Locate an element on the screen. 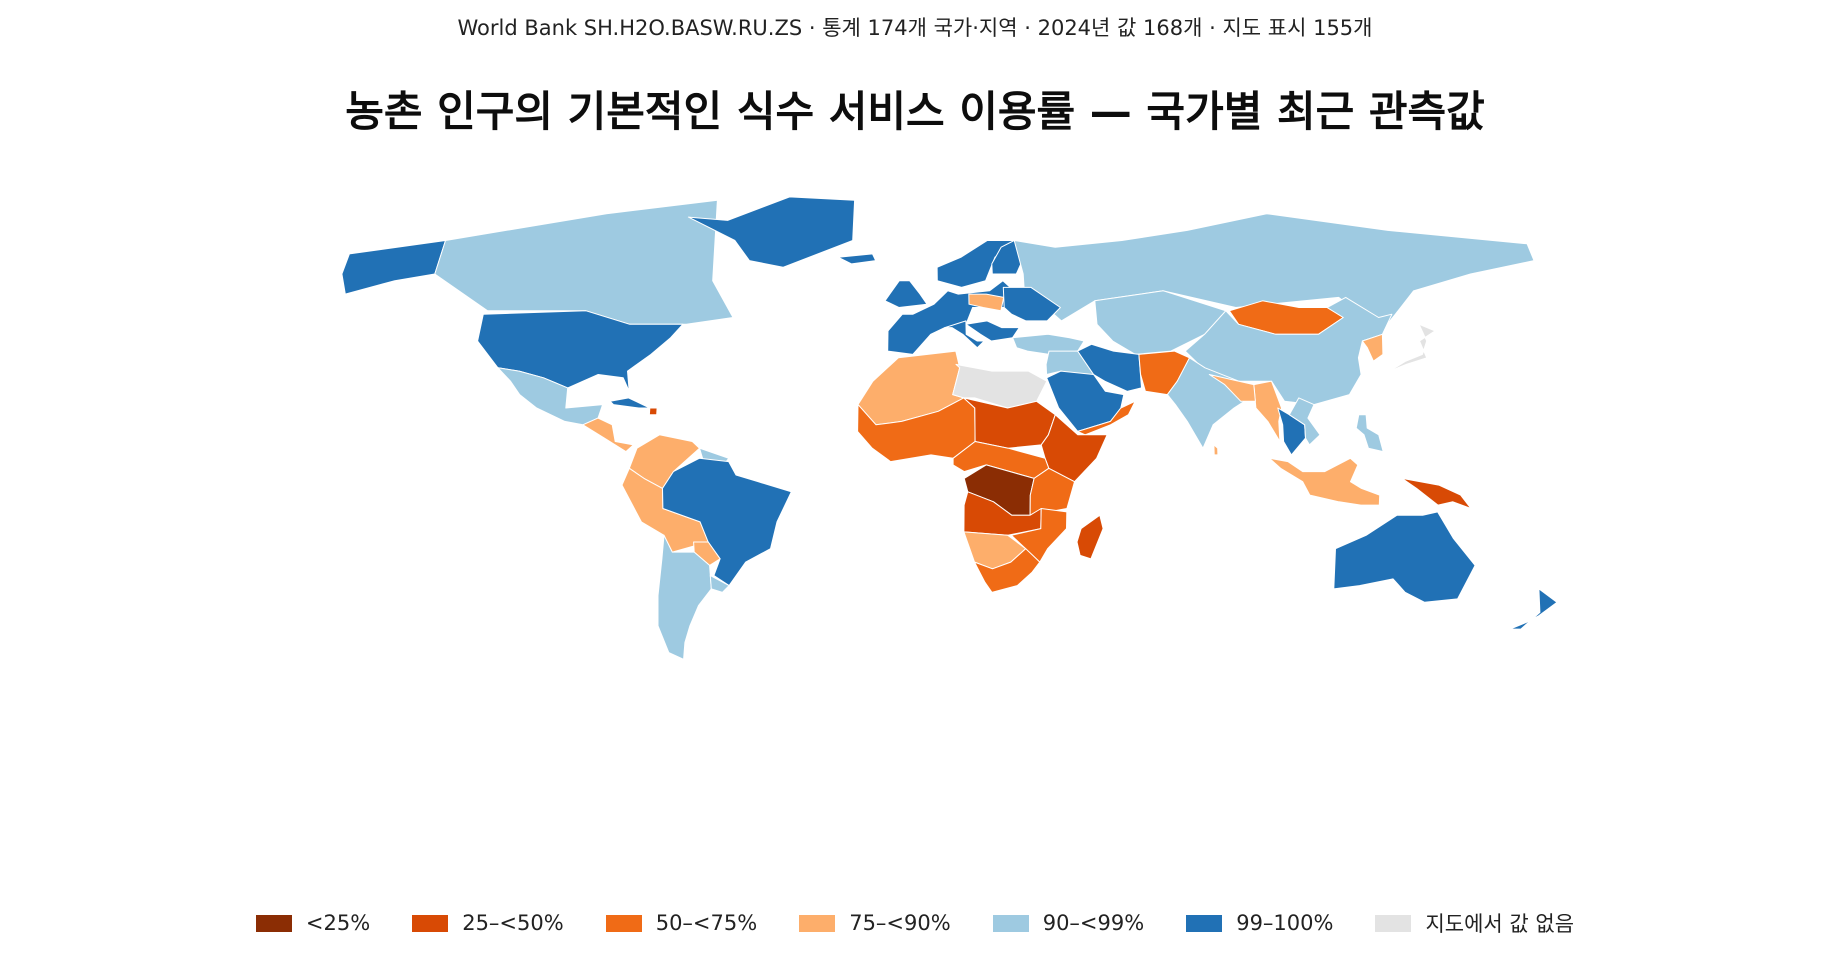 This screenshot has width=1830, height=955. region-haiti is located at coordinates (653, 411).